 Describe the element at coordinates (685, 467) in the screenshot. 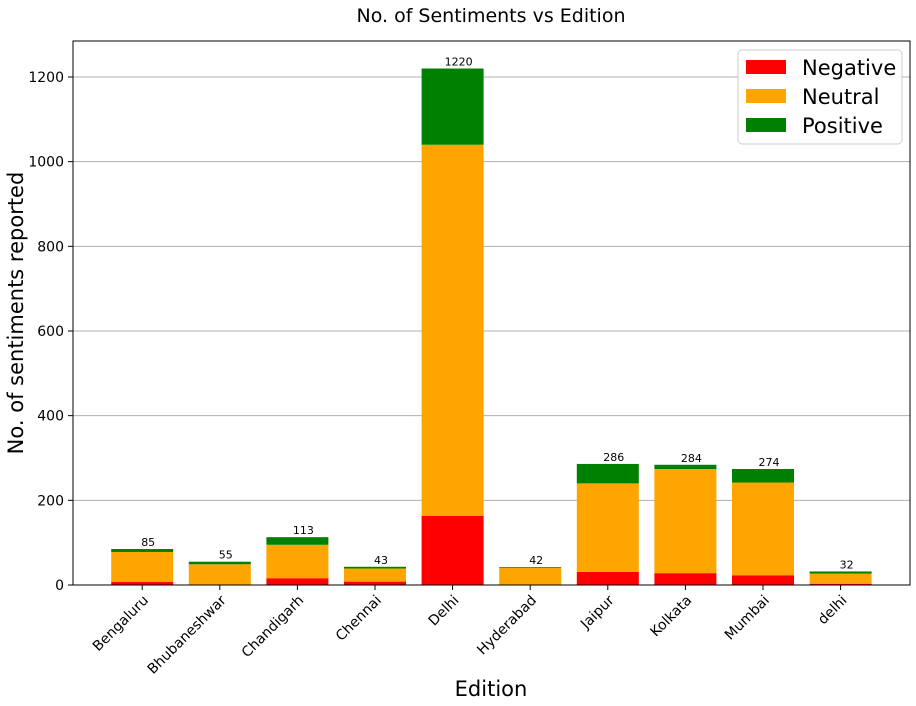

I see `bar-positive-kolkata` at that location.